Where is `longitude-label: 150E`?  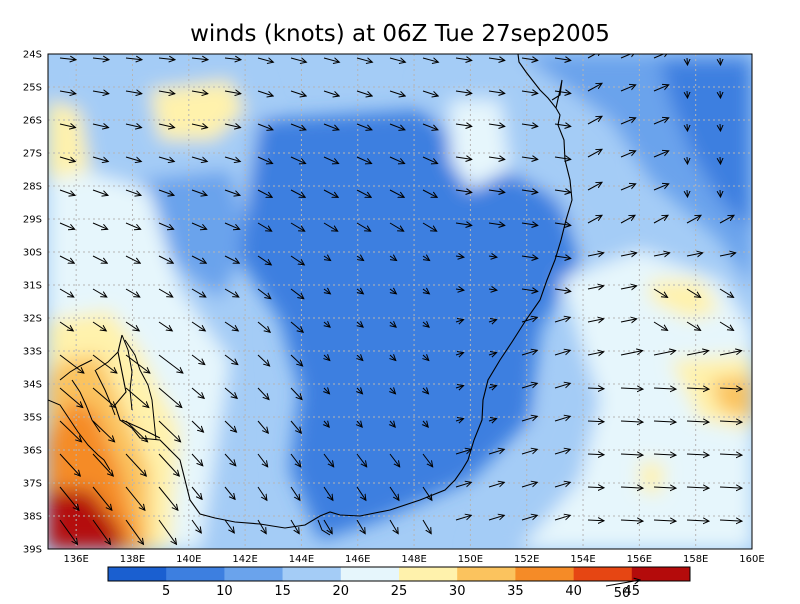
longitude-label: 150E is located at coordinates (470, 559).